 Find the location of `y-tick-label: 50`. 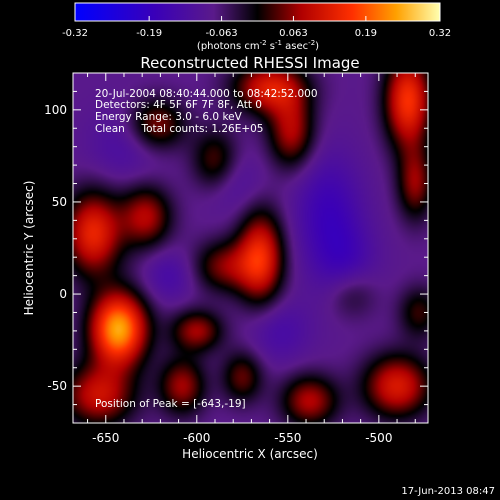

y-tick-label: 50 is located at coordinates (59, 202).